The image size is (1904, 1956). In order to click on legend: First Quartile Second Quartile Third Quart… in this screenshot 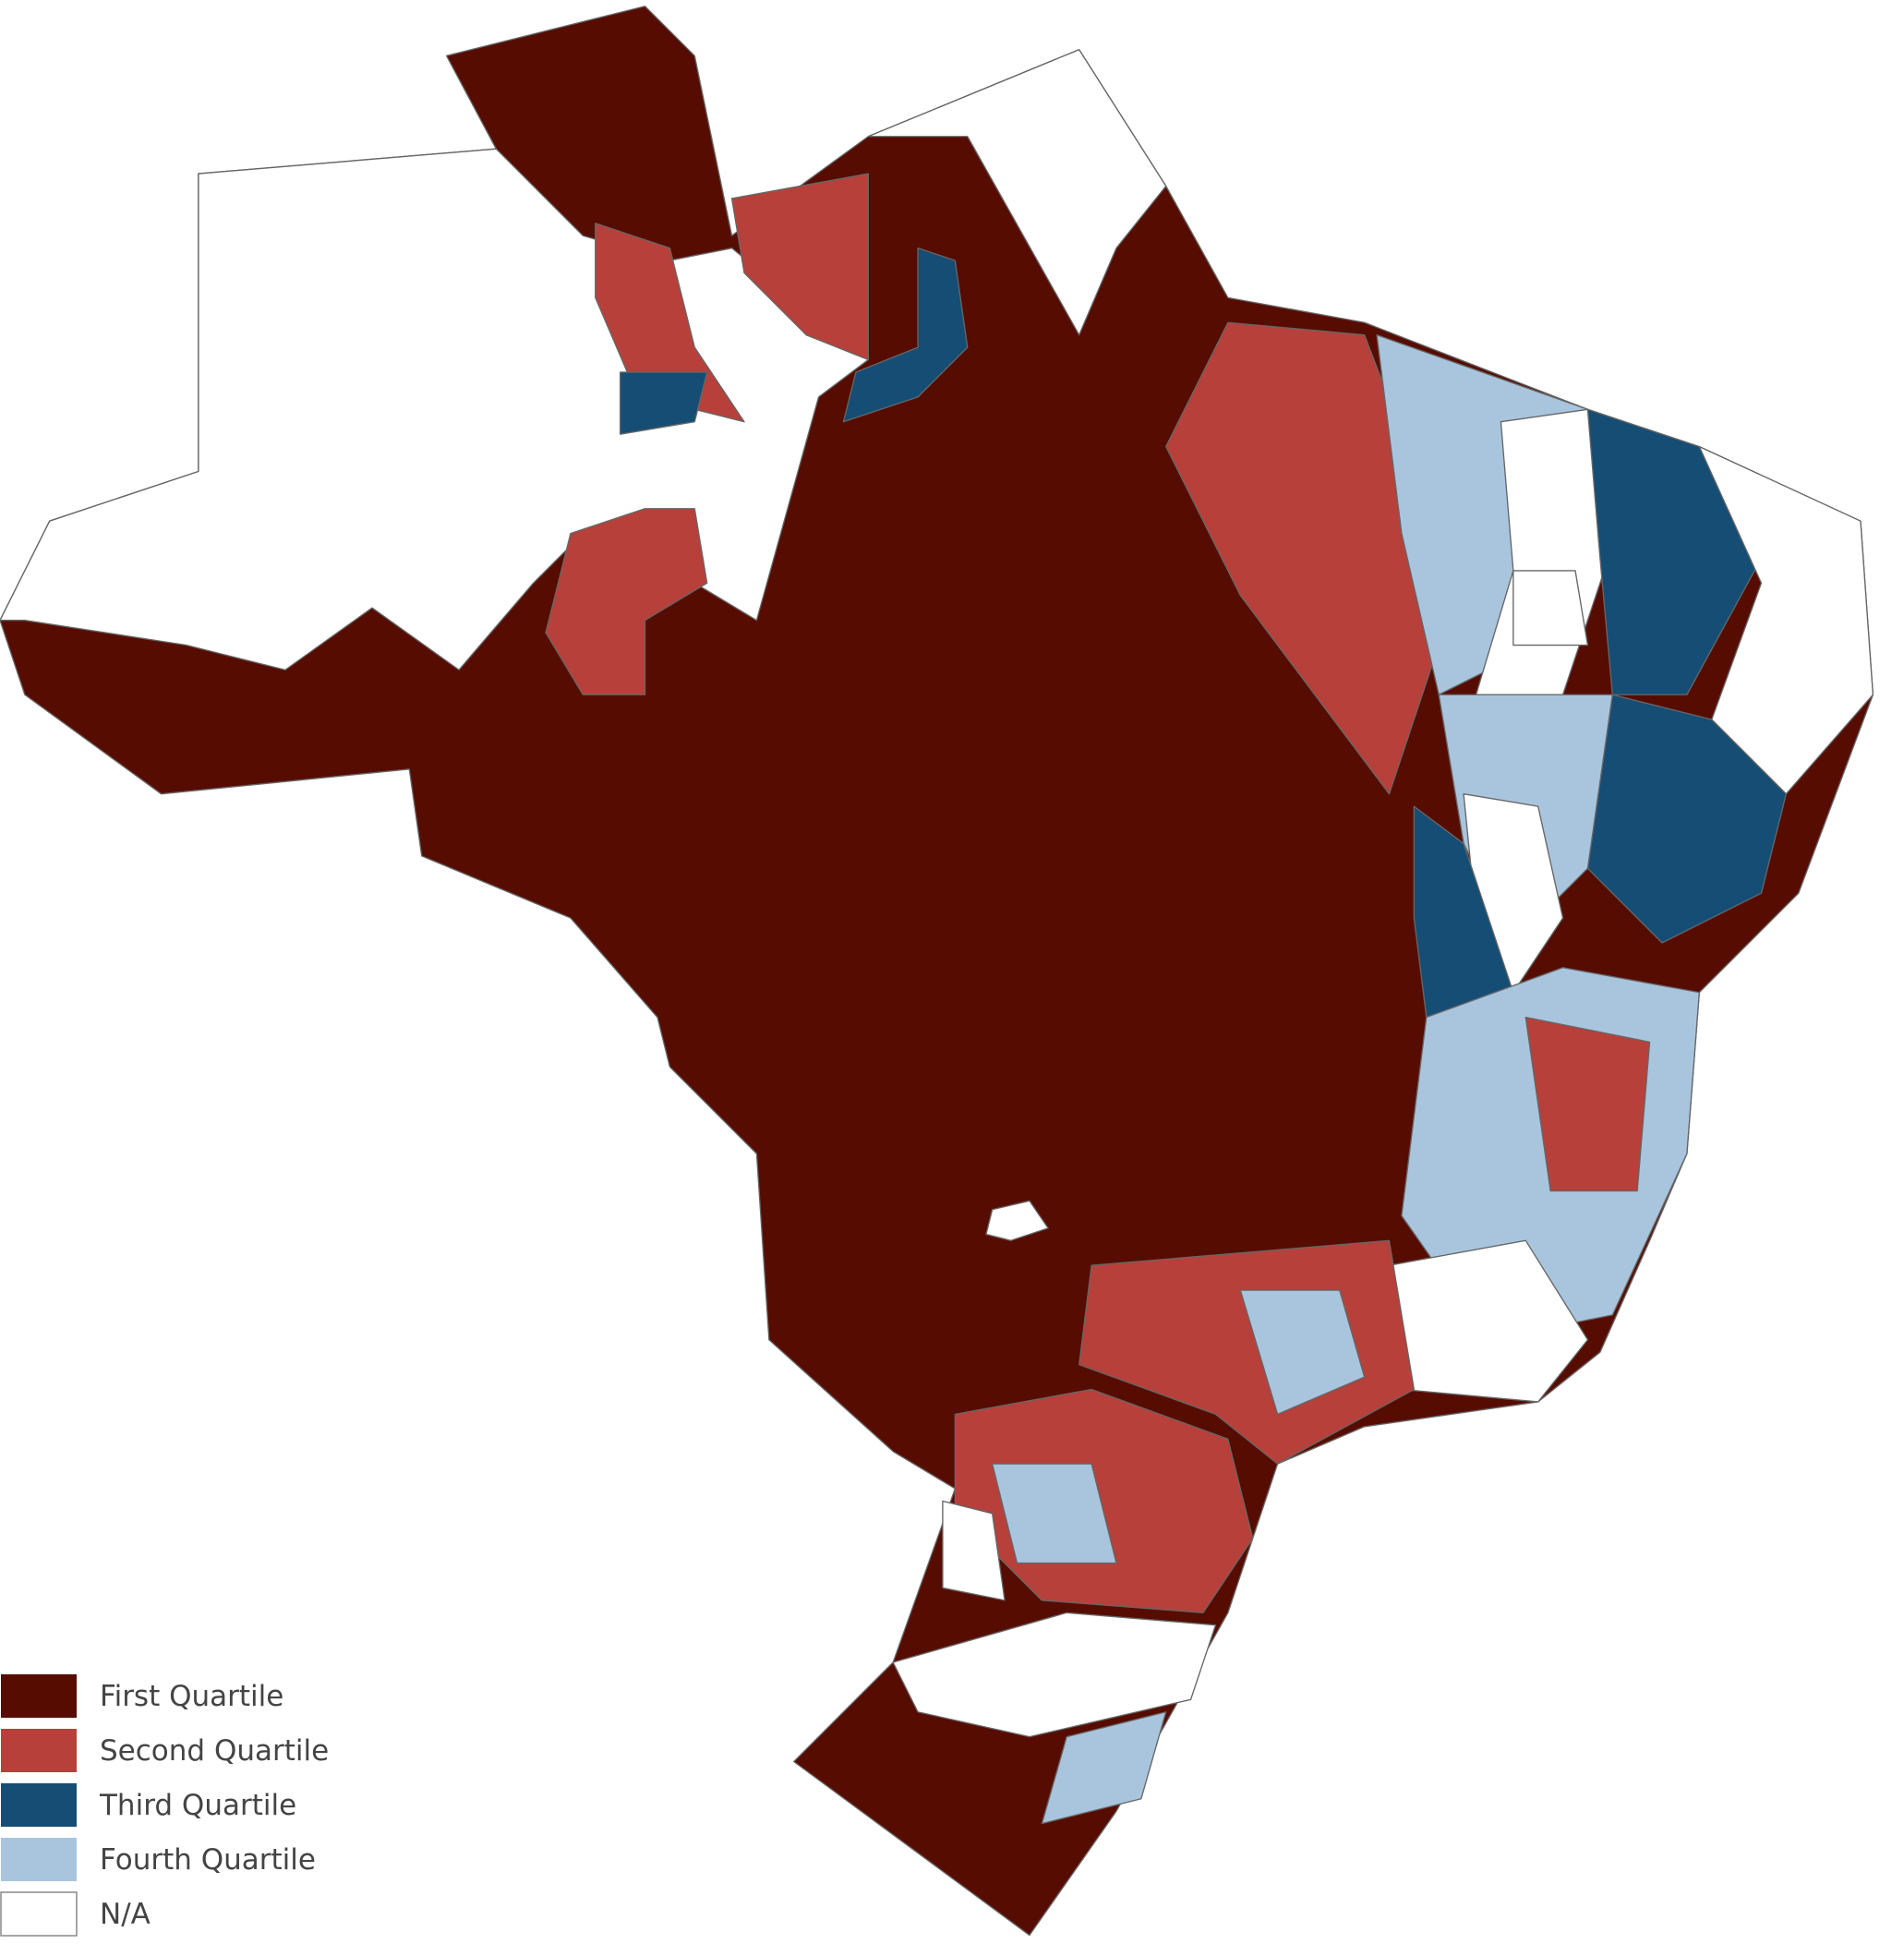, I will do `click(164, 1805)`.